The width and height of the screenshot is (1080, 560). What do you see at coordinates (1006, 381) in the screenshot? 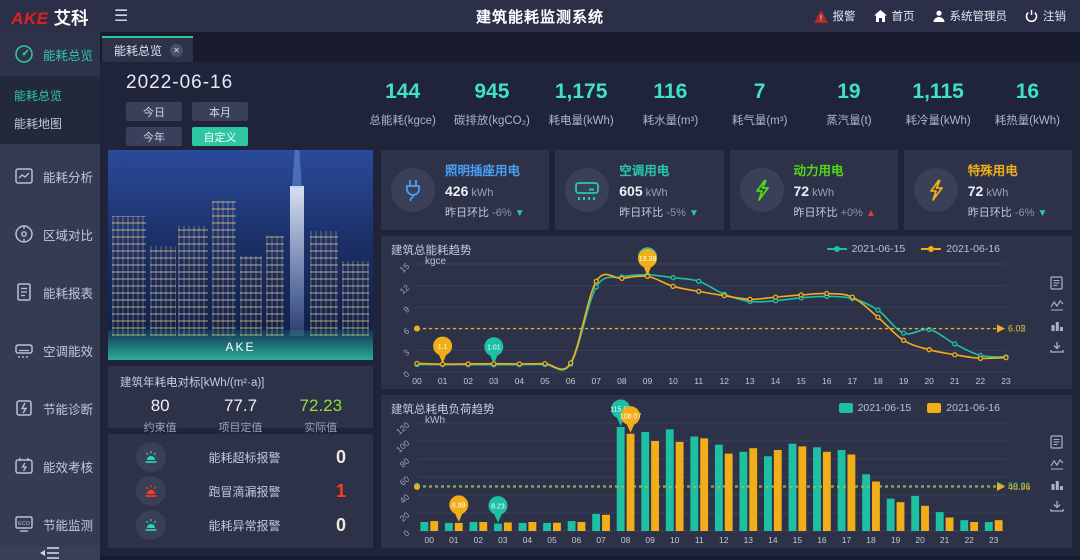
I see `svg-text: 23` at bounding box center [1006, 381].